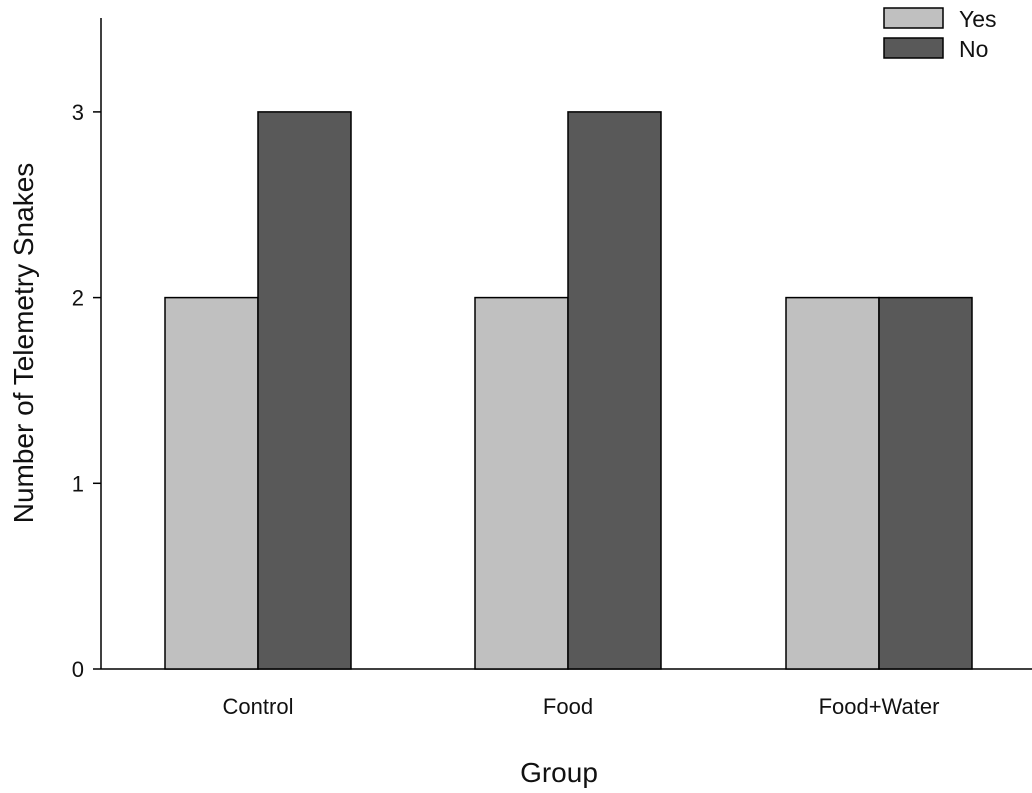 The width and height of the screenshot is (1032, 793). I want to click on bar-yes-control, so click(211, 483).